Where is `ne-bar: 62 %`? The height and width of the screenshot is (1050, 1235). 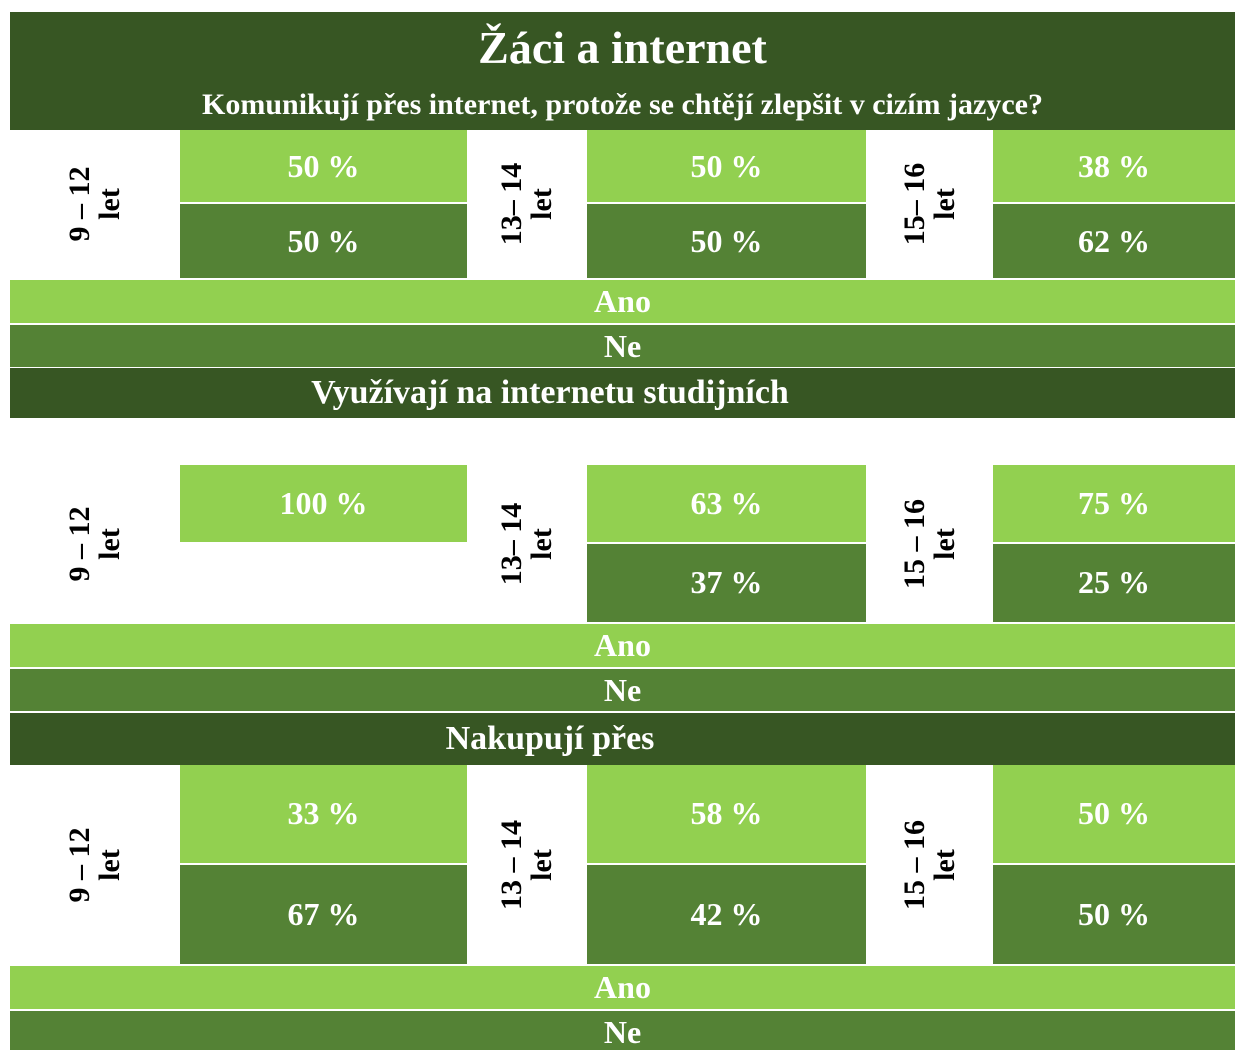
ne-bar: 62 % is located at coordinates (1114, 241).